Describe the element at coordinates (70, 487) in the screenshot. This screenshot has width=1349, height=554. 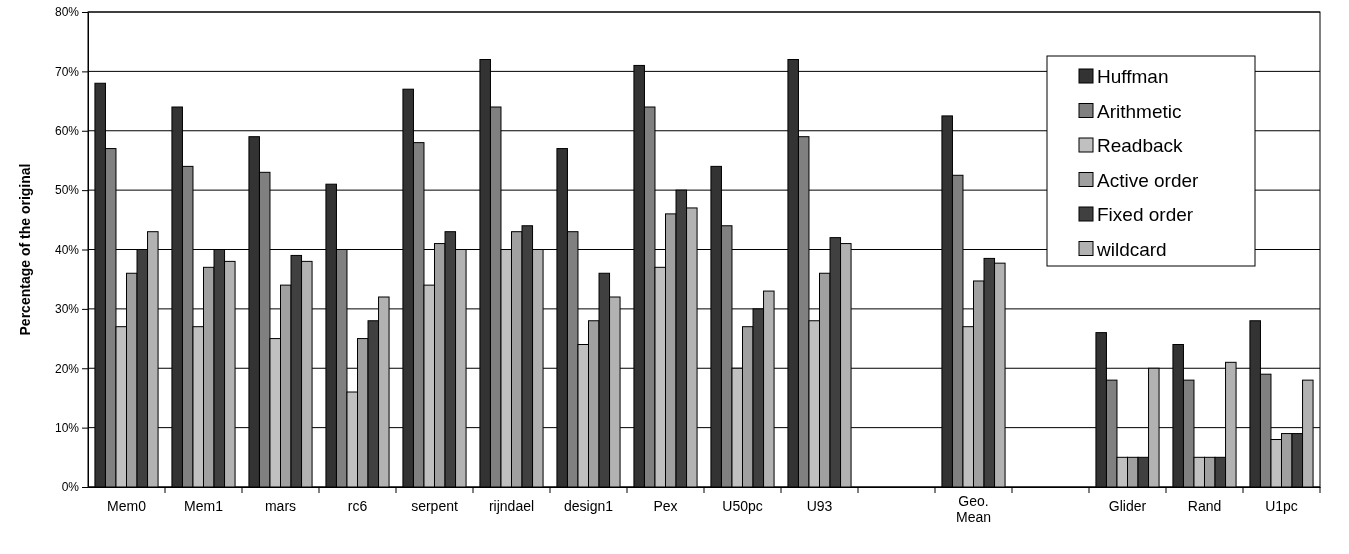
I see `y-tick-label: 0%` at that location.